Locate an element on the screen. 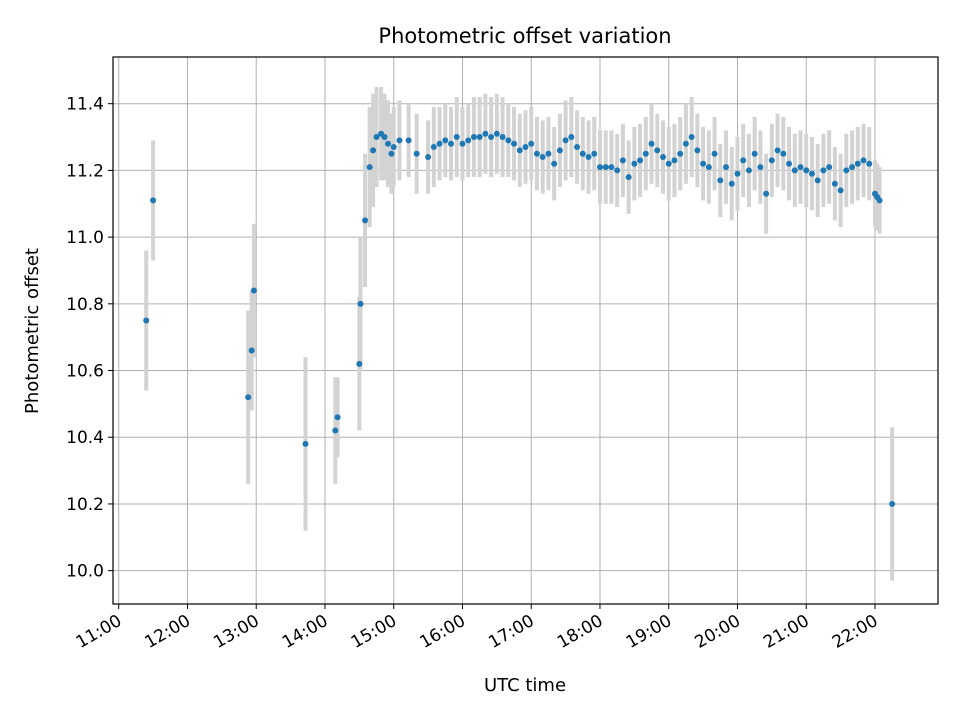 The image size is (960, 720). y-tick-label: 10.2 is located at coordinates (85, 505).